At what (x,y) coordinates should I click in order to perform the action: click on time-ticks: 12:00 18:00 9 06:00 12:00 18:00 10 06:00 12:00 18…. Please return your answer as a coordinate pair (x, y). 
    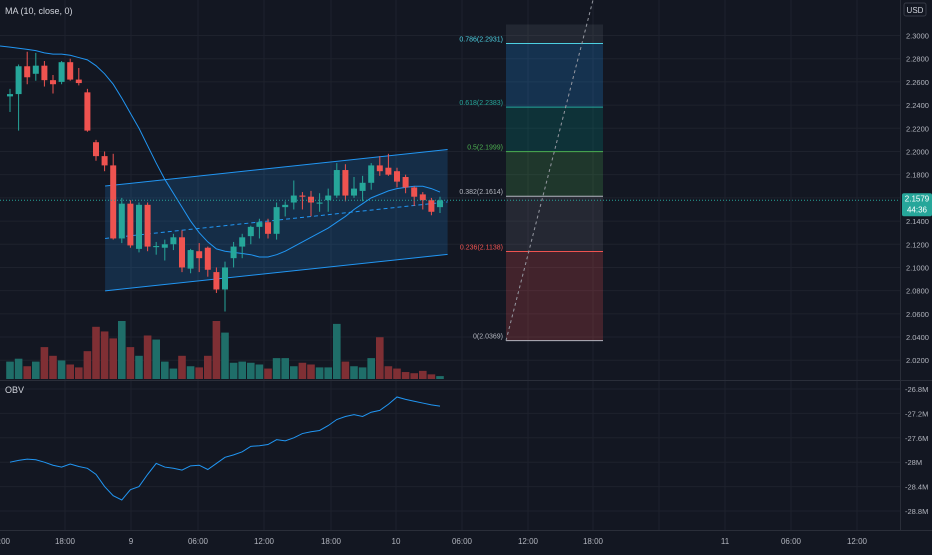
    Looking at the image, I should click on (434, 541).